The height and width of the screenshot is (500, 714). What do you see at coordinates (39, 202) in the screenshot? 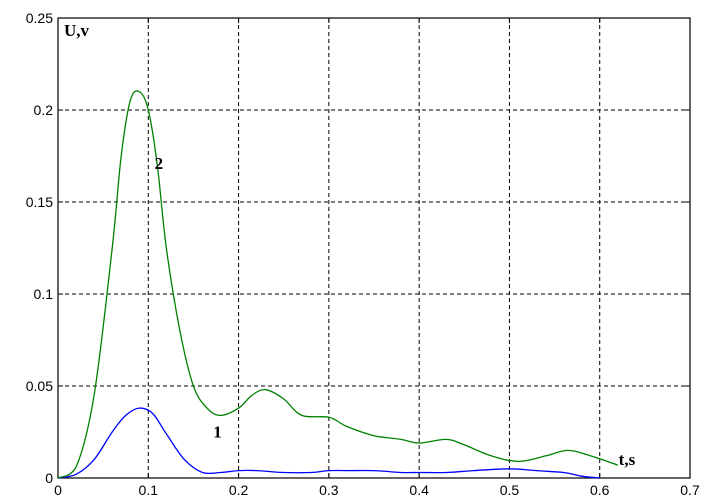
I see `y-tick-label: 0.15` at bounding box center [39, 202].